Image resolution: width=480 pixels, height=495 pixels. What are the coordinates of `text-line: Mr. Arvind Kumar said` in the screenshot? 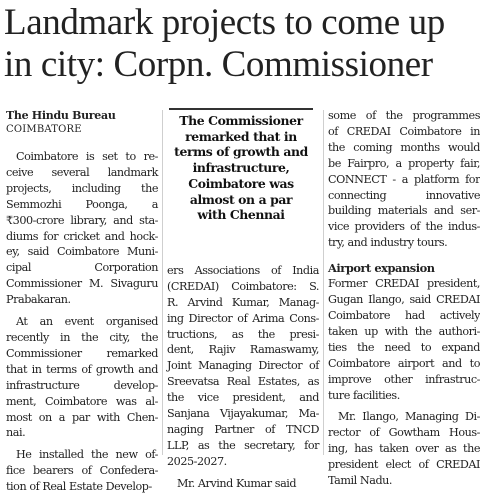 It's located at (237, 483).